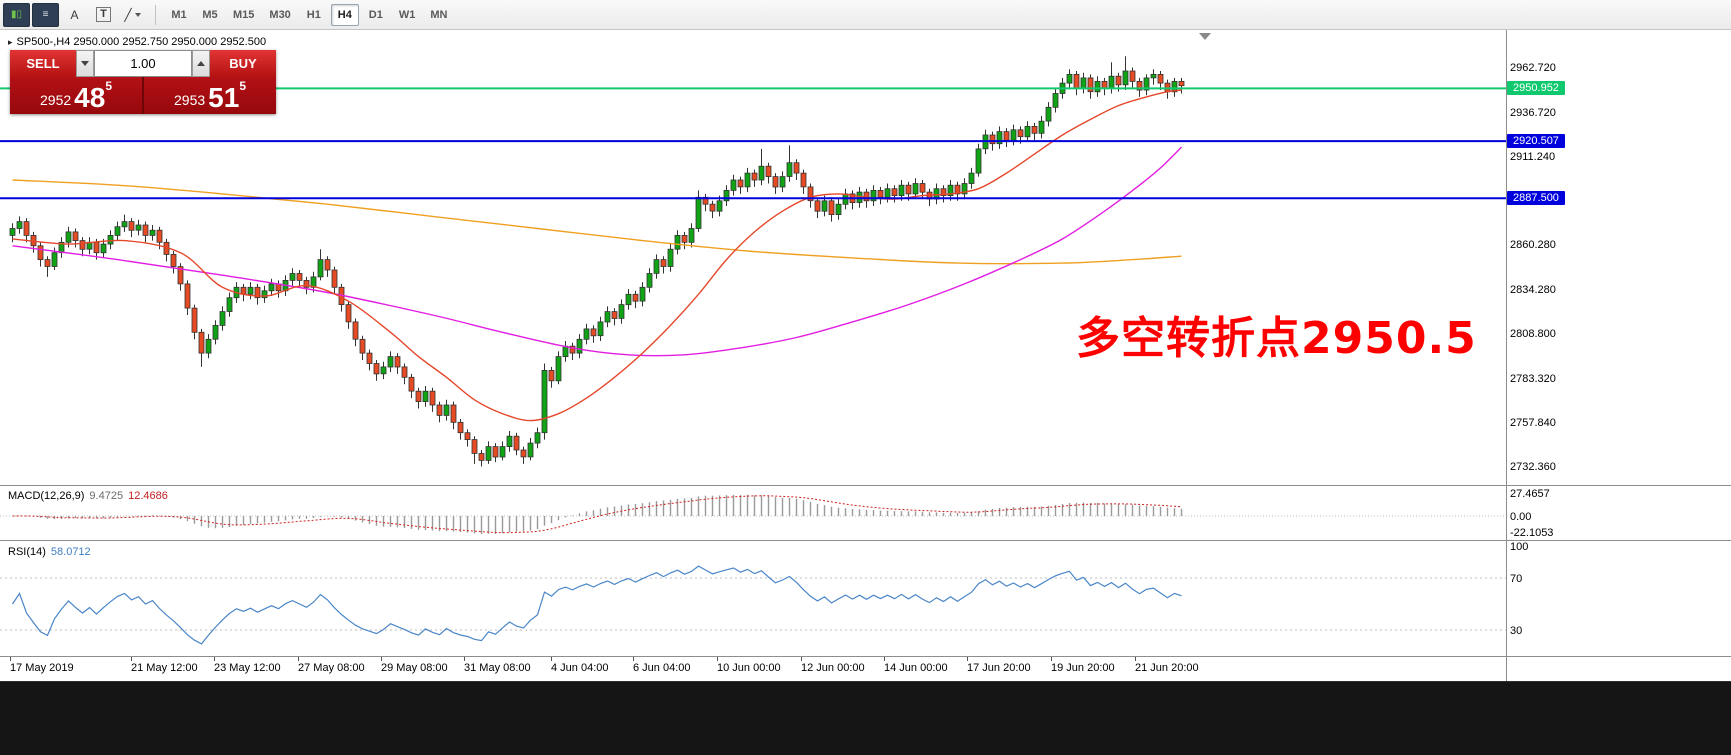 The width and height of the screenshot is (1731, 755). I want to click on bid-price-big: 48, so click(90, 97).